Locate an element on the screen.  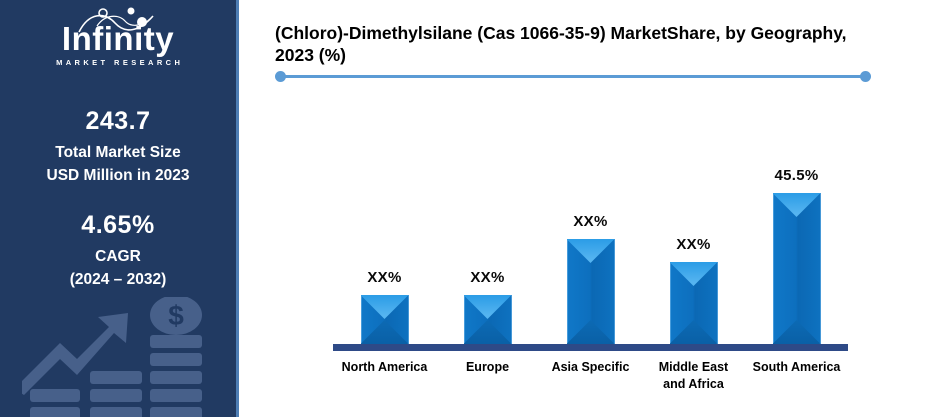
brand-name: Infinity is located at coordinates (118, 38).